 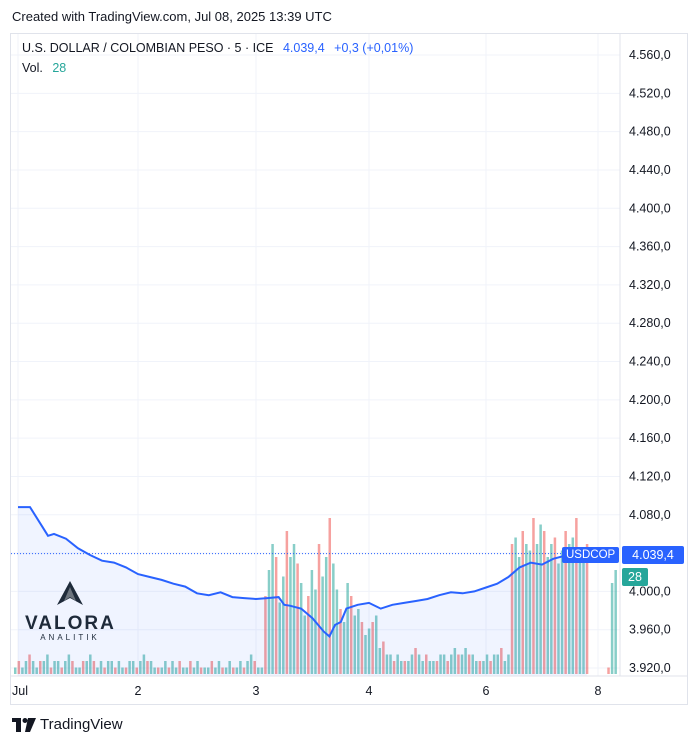 What do you see at coordinates (650, 55) in the screenshot?
I see `y-tick-label: 4.560,0` at bounding box center [650, 55].